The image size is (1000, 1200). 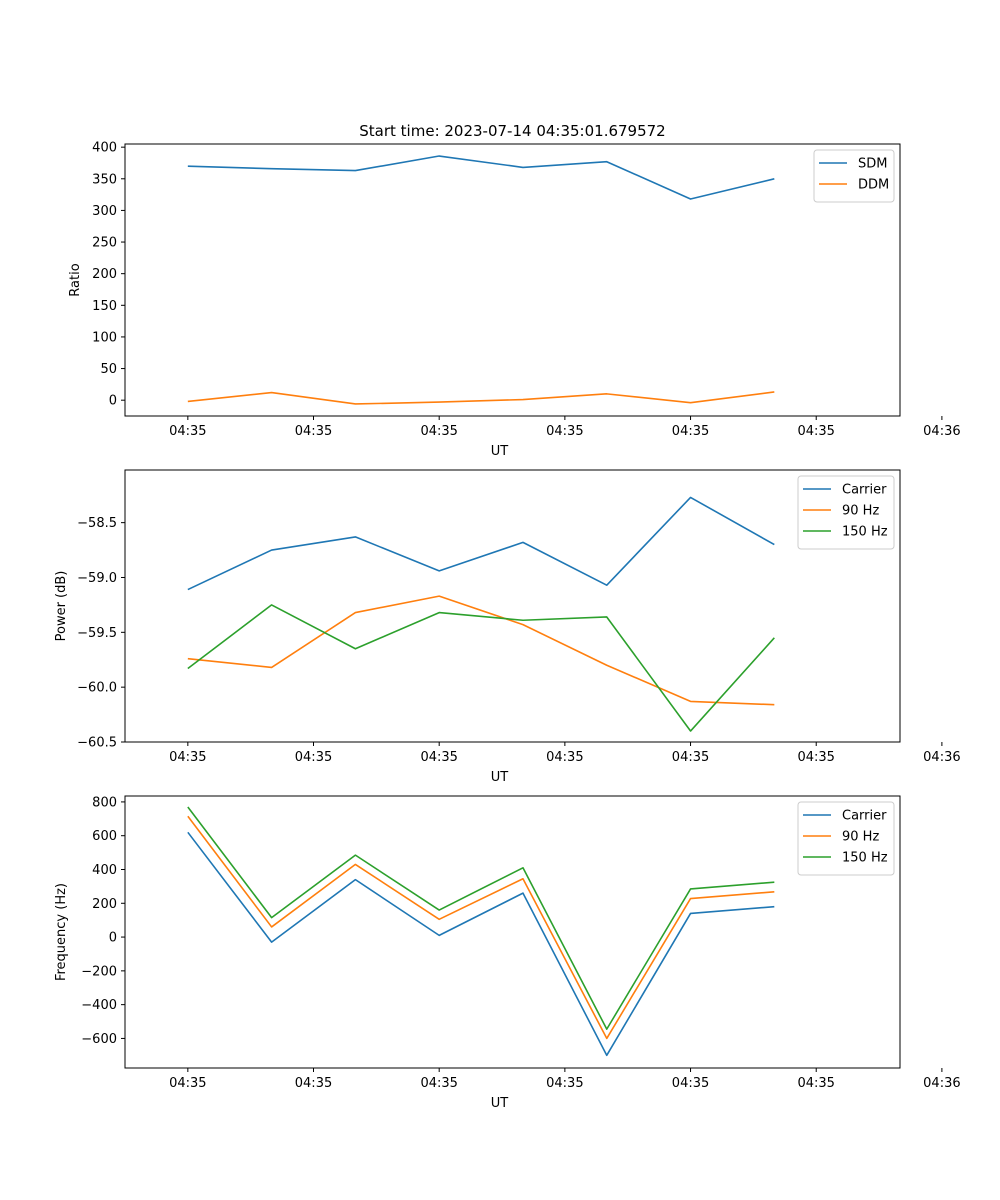 I want to click on power-series-line-carrier, so click(x=481, y=543).